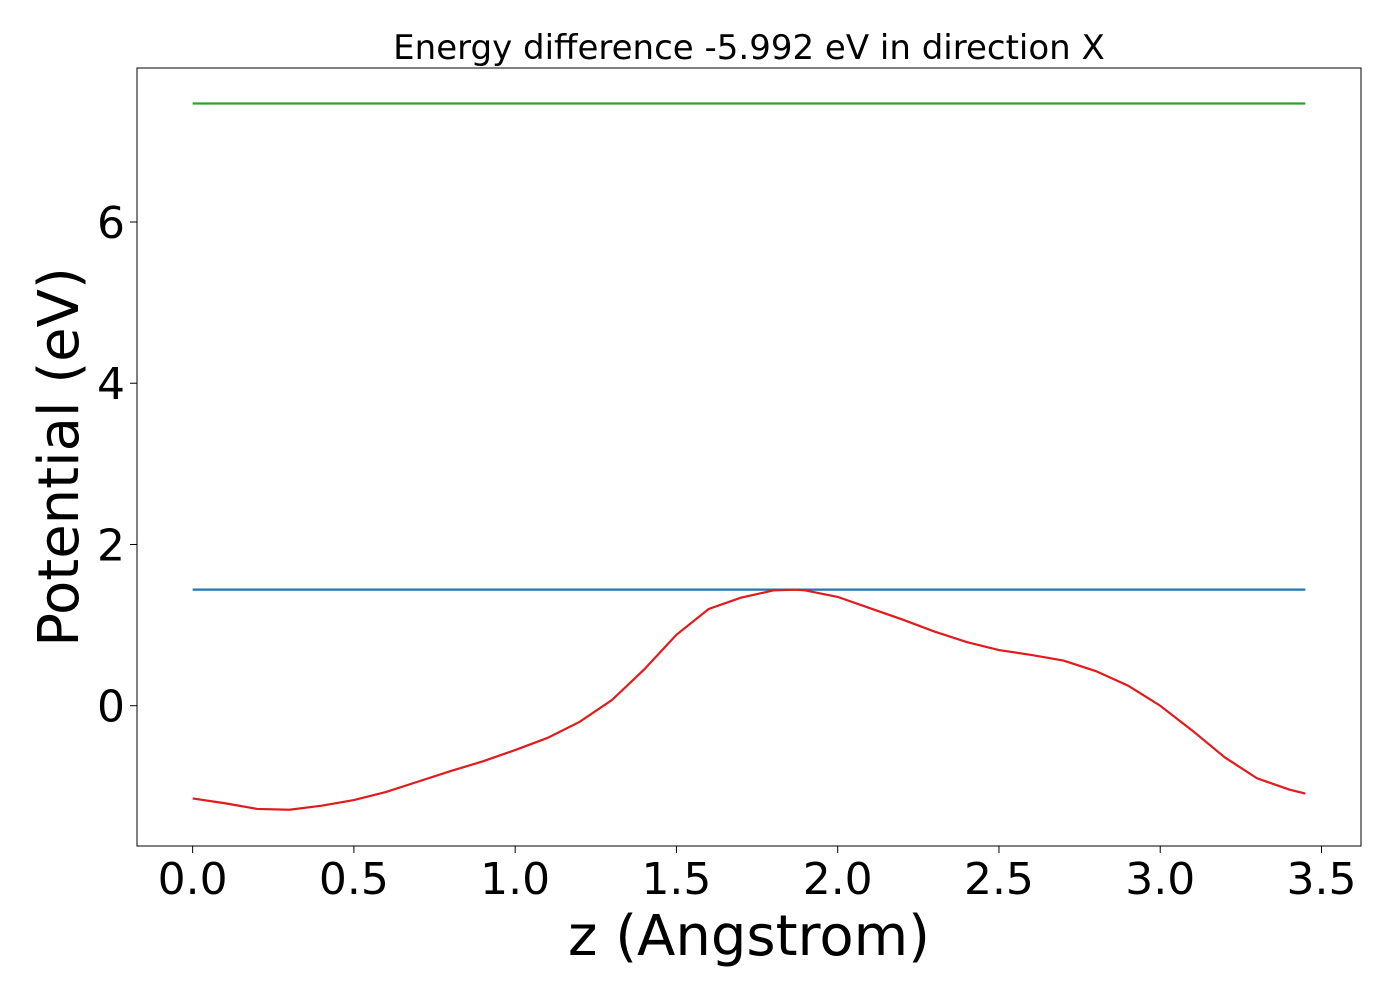 The image size is (1400, 1000). What do you see at coordinates (354, 879) in the screenshot?
I see `x-tick-label: 0.5` at bounding box center [354, 879].